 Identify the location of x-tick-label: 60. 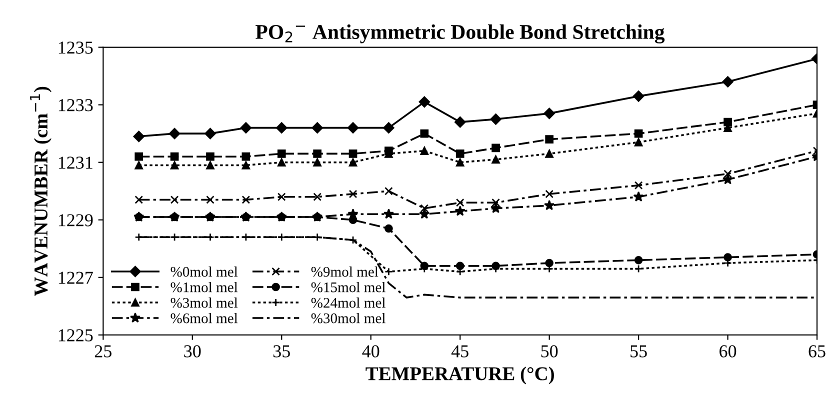
(728, 351).